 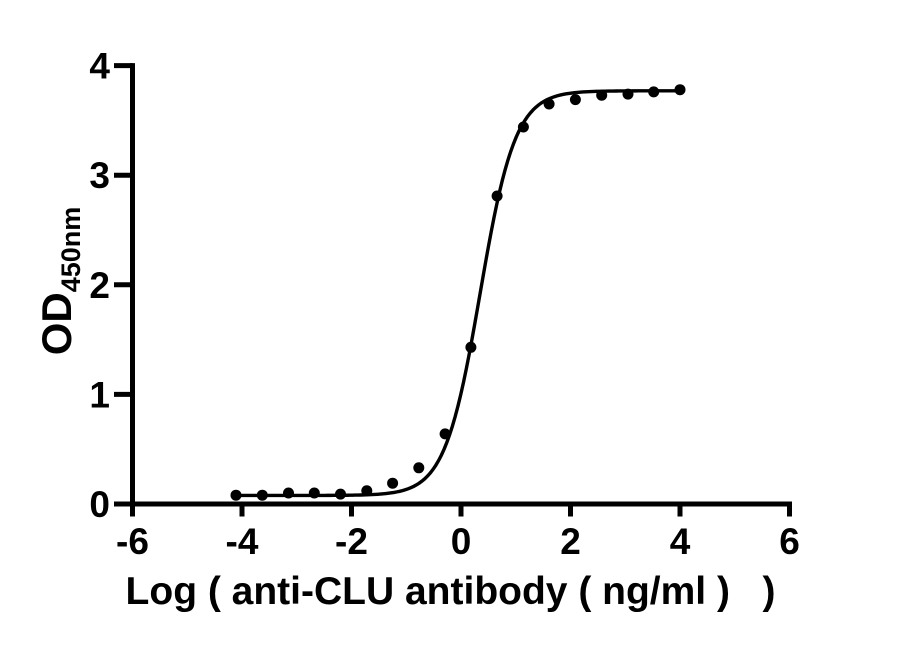 I want to click on y-tick-label: 0, so click(x=99, y=504).